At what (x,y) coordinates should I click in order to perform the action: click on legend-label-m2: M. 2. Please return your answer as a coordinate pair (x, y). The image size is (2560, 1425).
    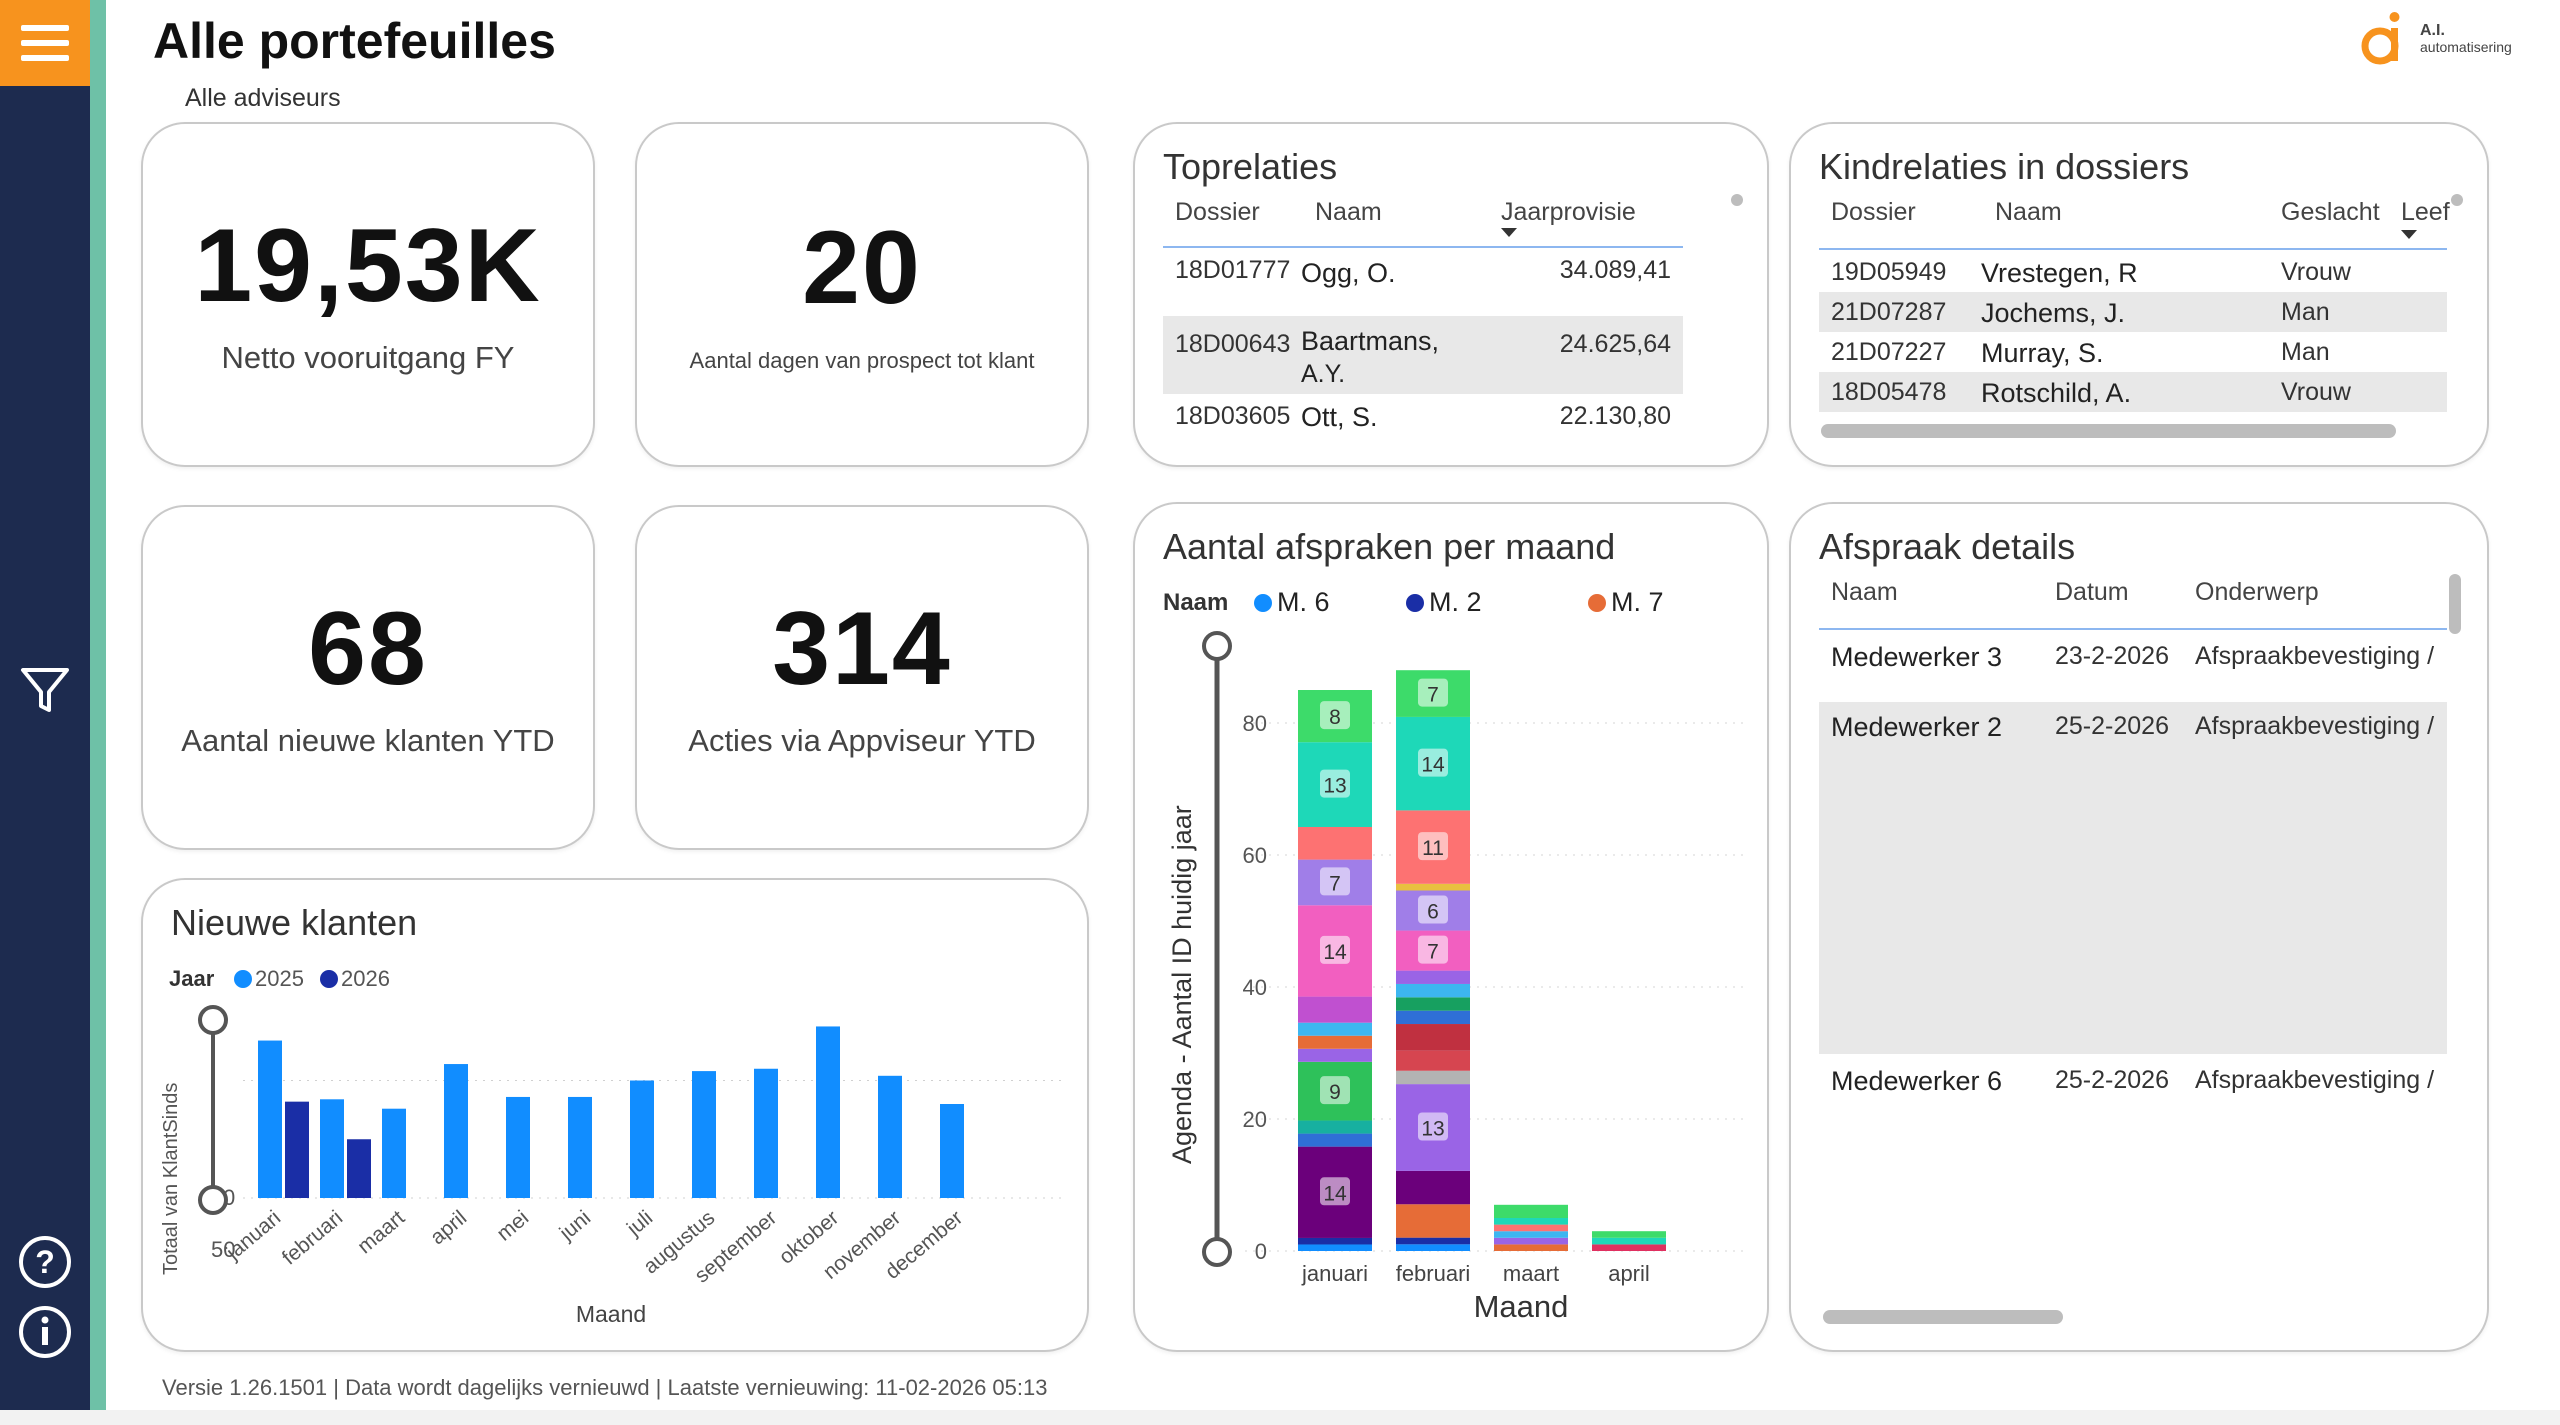
    Looking at the image, I should click on (1455, 602).